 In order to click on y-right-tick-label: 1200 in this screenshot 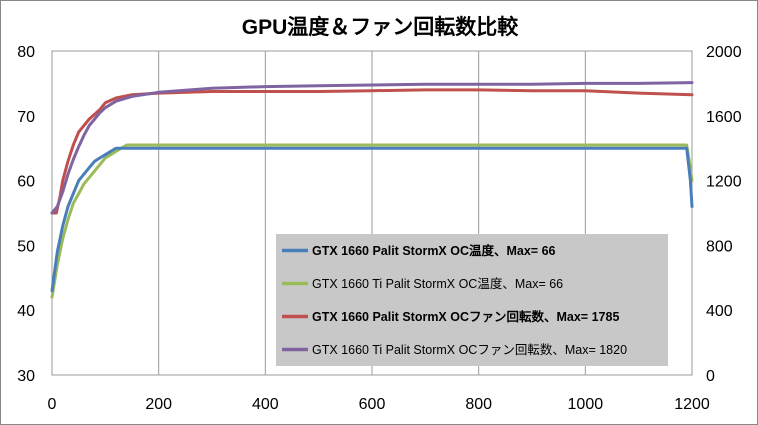, I will do `click(724, 182)`.